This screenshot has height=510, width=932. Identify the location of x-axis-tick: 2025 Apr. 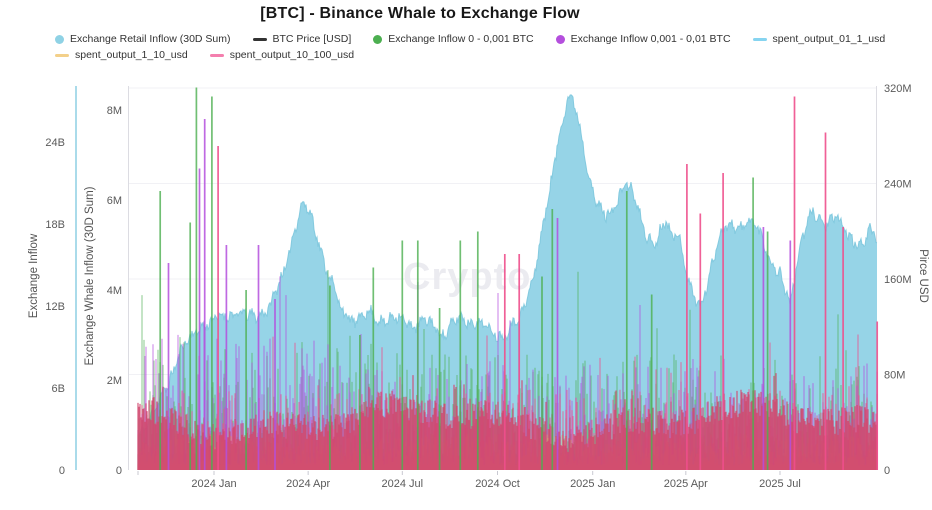
(686, 484).